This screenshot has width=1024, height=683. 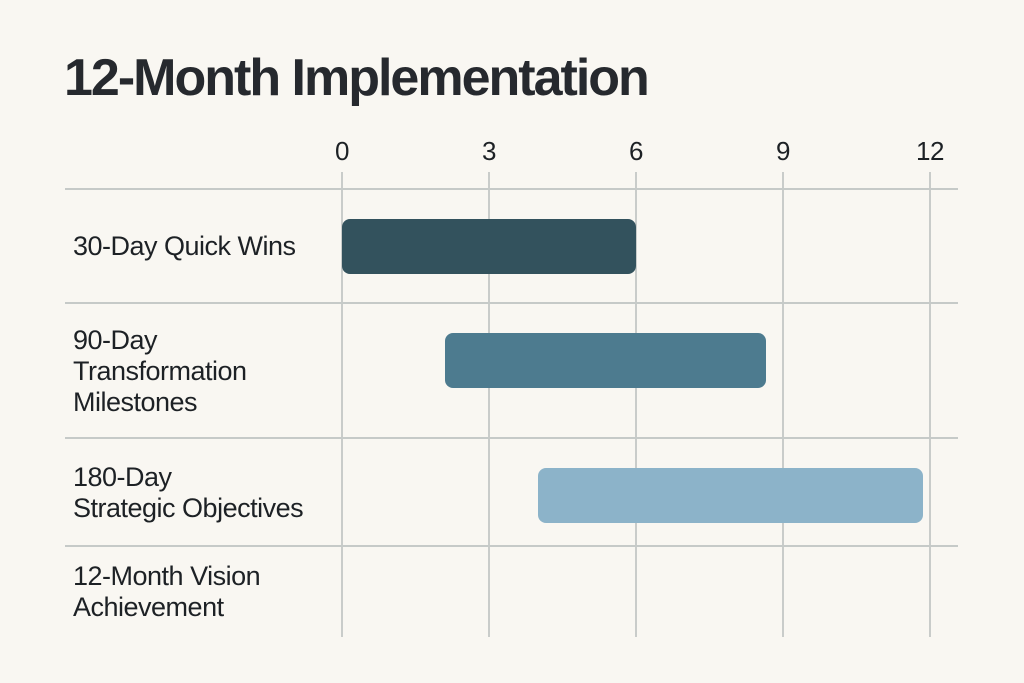 I want to click on x-tick-6: 6, so click(x=636, y=151).